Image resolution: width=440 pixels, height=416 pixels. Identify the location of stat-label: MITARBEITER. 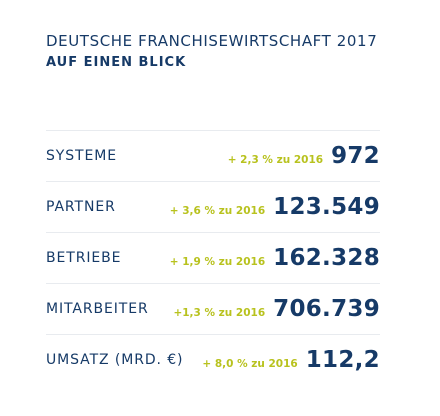
(97, 309).